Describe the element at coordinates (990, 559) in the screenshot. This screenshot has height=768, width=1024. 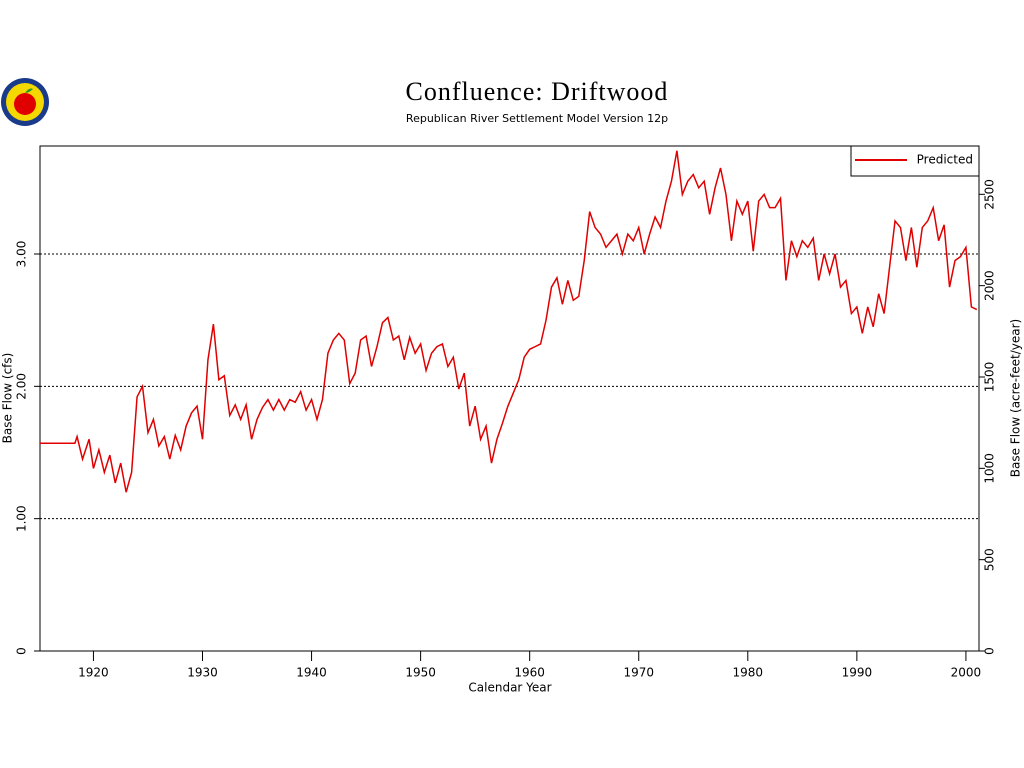
I see `y2-tick-label: 500` at that location.